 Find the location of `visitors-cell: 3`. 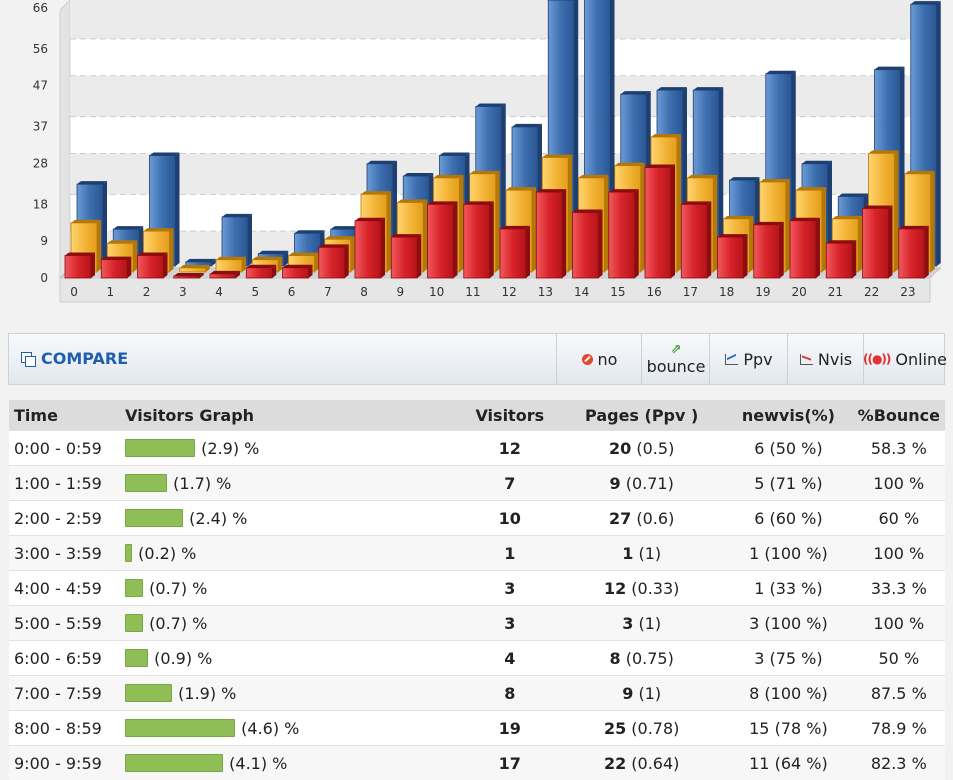

visitors-cell: 3 is located at coordinates (509, 623).